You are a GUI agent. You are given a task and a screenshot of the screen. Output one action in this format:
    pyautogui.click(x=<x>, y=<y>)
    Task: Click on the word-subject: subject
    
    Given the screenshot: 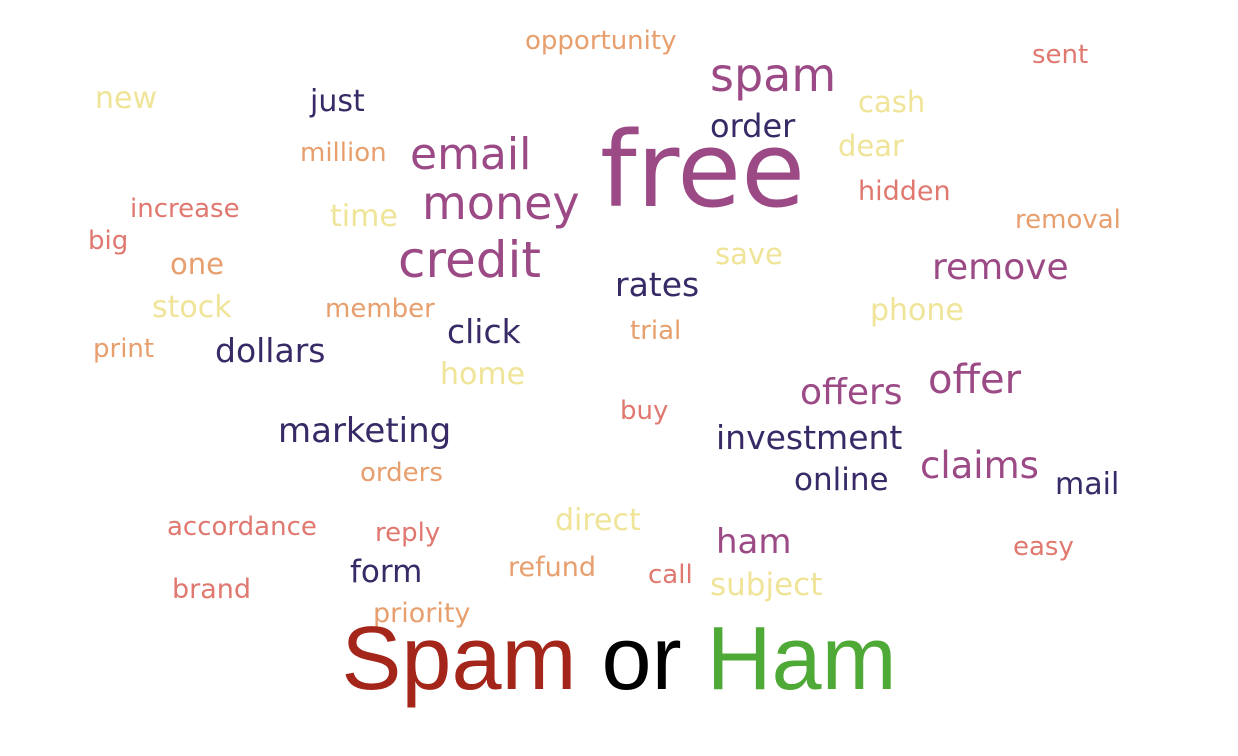 What is the action you would take?
    pyautogui.click(x=766, y=585)
    